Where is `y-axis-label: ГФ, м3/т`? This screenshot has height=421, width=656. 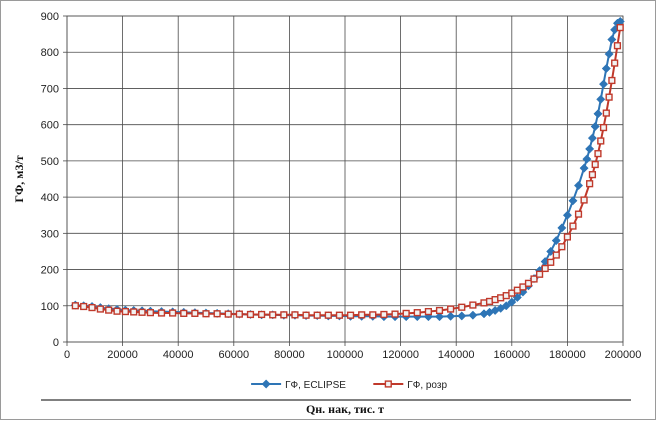
y-axis-label: ГФ, м3/т is located at coordinates (19, 178).